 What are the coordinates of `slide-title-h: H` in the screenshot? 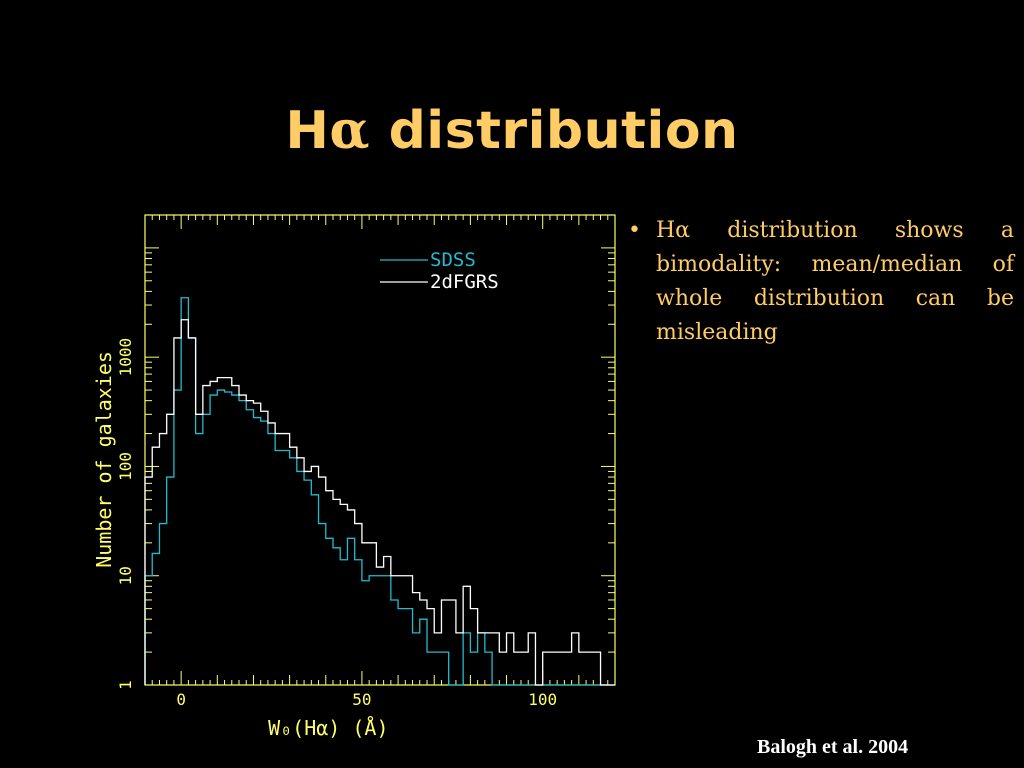 It's located at (307, 131).